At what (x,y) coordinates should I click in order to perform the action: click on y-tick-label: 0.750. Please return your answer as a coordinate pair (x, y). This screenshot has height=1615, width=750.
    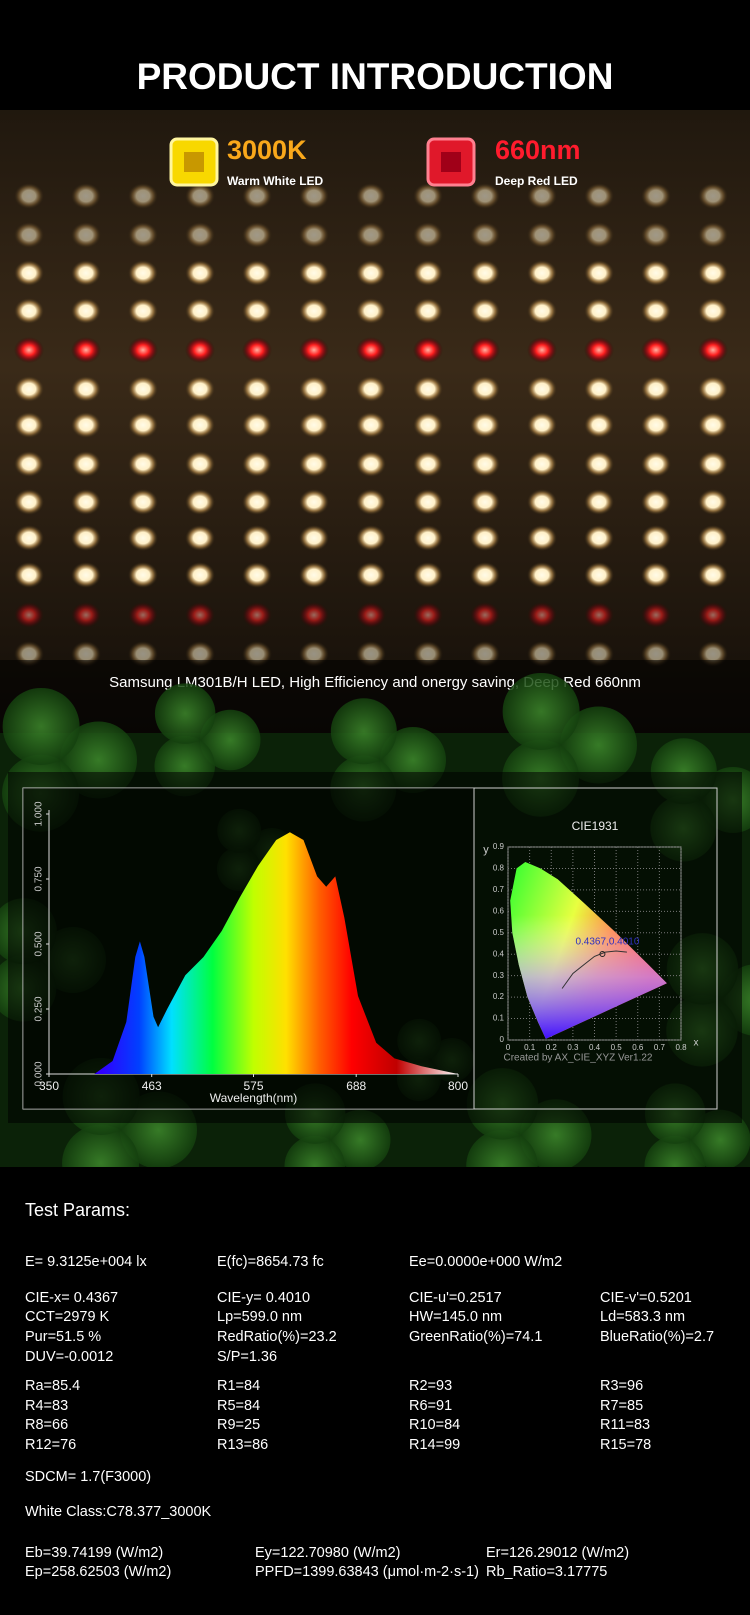
    Looking at the image, I should click on (39, 878).